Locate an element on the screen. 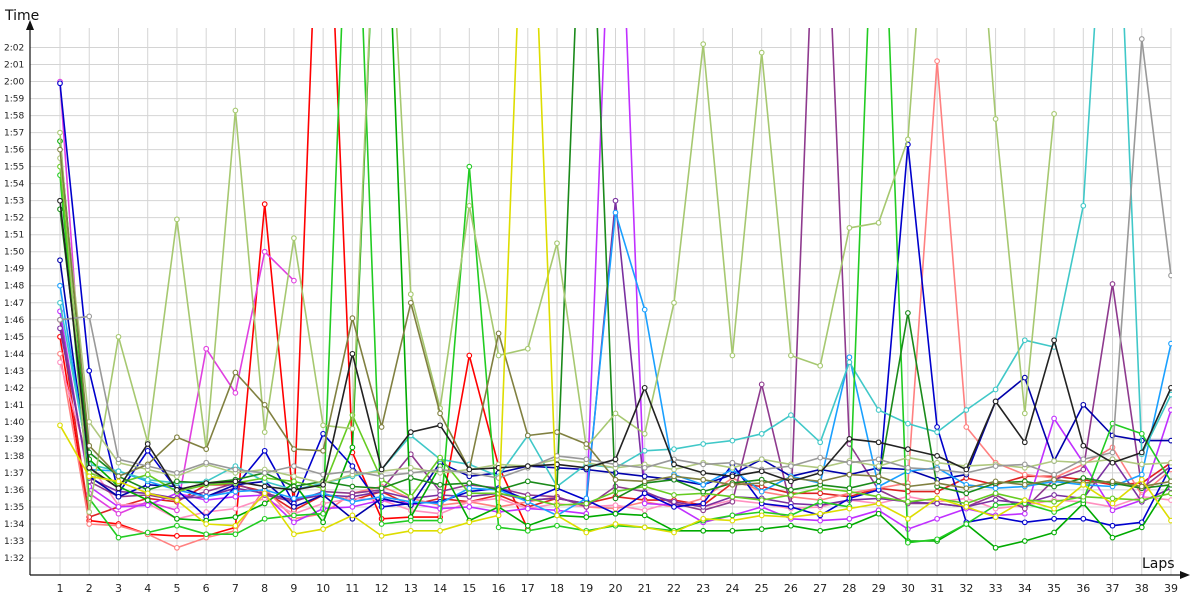 Image resolution: width=1200 pixels, height=604 pixels. x-tick-label: 13 is located at coordinates (411, 588).